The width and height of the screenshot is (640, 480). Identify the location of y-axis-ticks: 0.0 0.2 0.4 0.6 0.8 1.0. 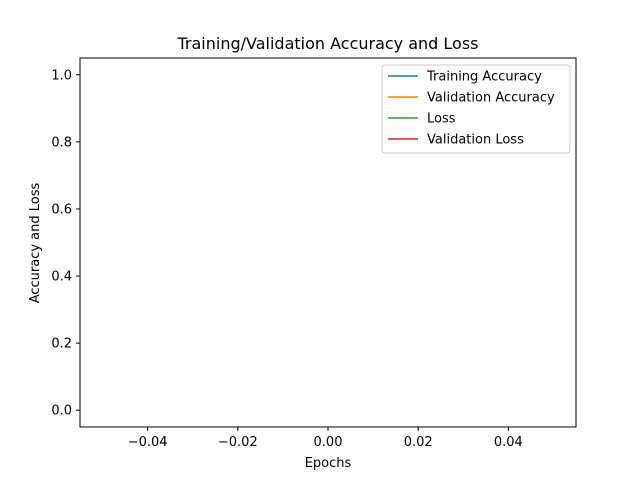
(65, 243).